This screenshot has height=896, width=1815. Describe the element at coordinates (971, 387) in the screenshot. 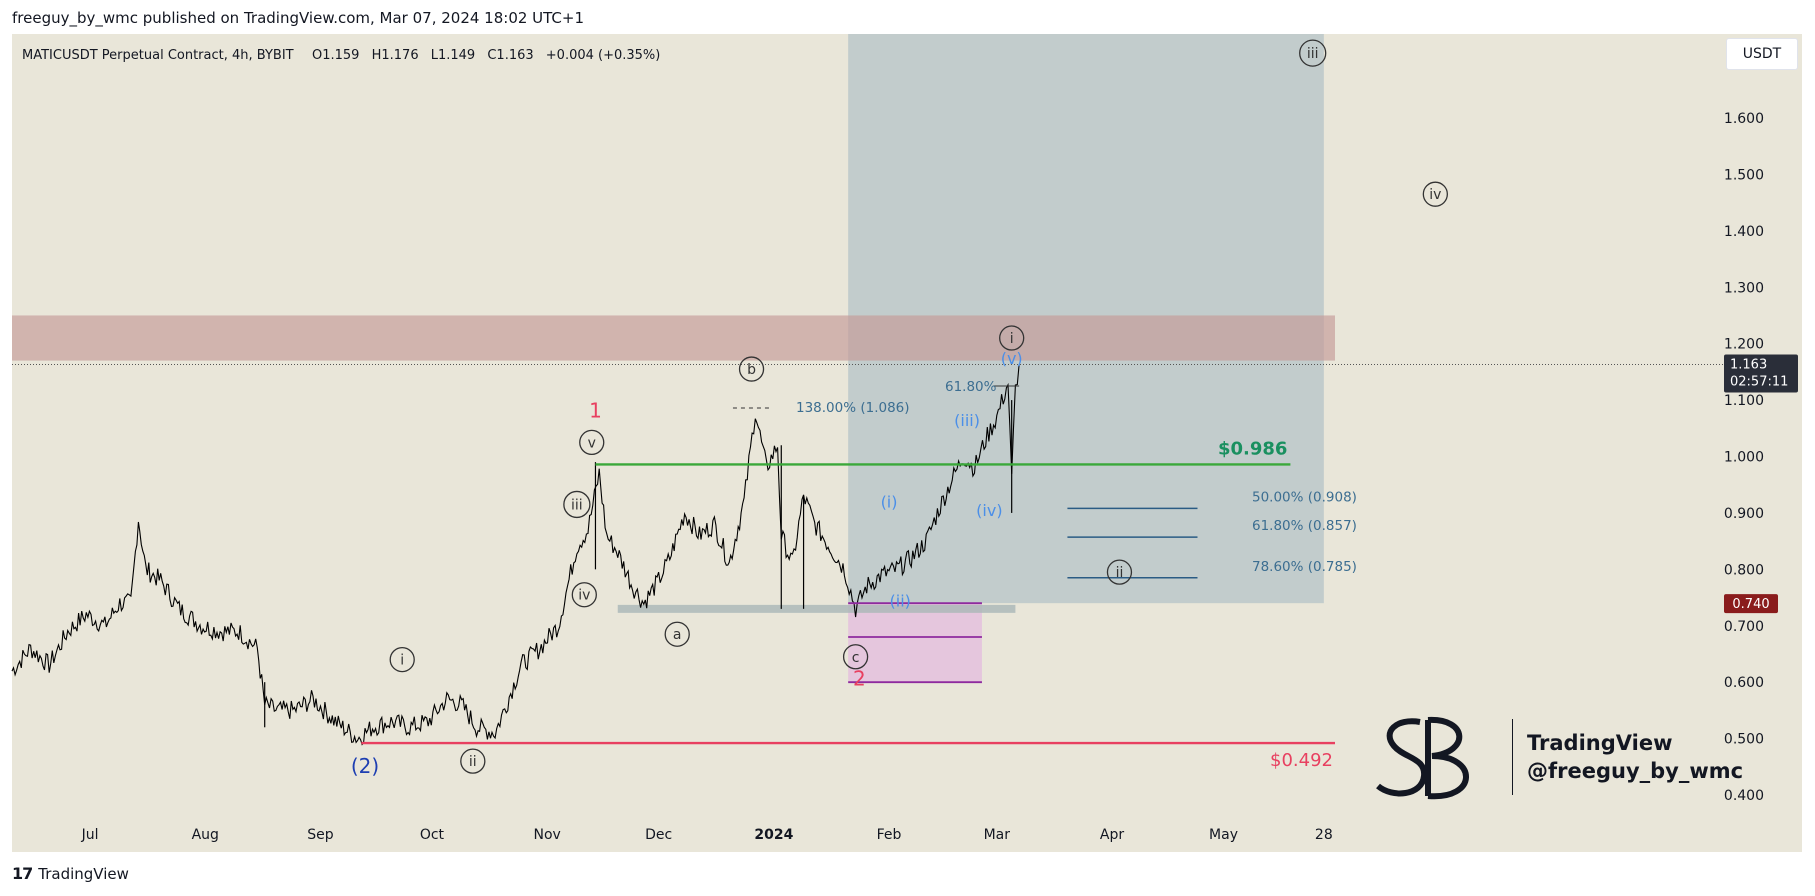

I see `extension-label-618: 61.80%` at that location.